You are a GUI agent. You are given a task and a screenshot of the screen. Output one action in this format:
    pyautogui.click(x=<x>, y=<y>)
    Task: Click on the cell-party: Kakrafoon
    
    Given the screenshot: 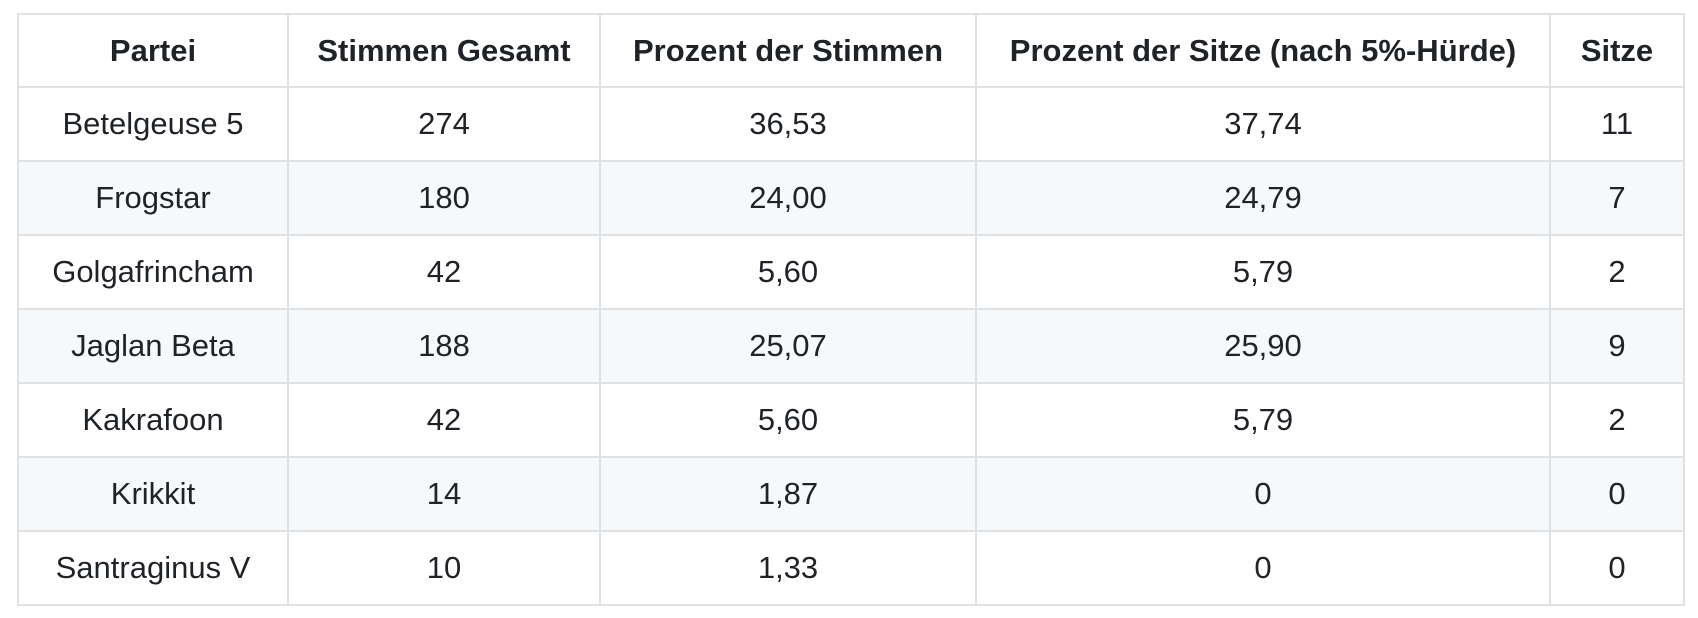 What is the action you would take?
    pyautogui.click(x=153, y=420)
    